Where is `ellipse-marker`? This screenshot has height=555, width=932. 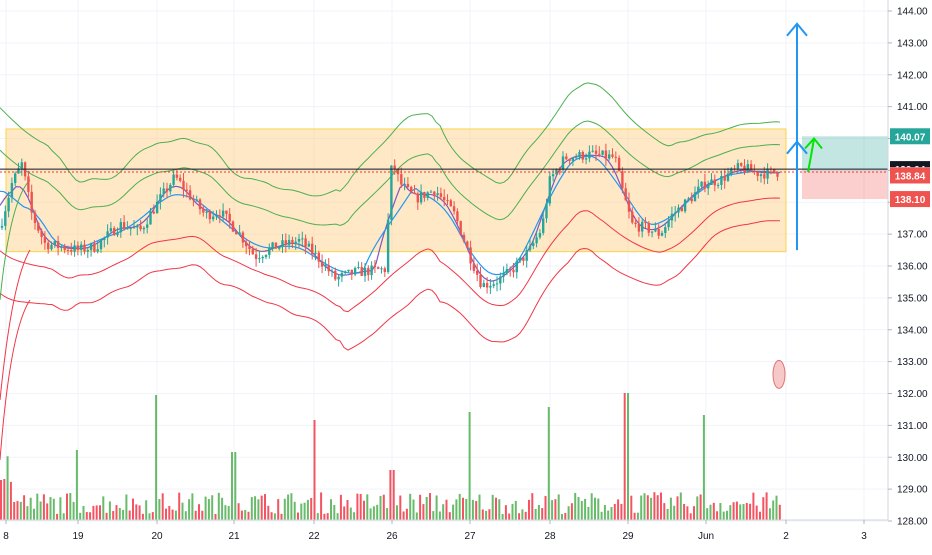 ellipse-marker is located at coordinates (779, 374).